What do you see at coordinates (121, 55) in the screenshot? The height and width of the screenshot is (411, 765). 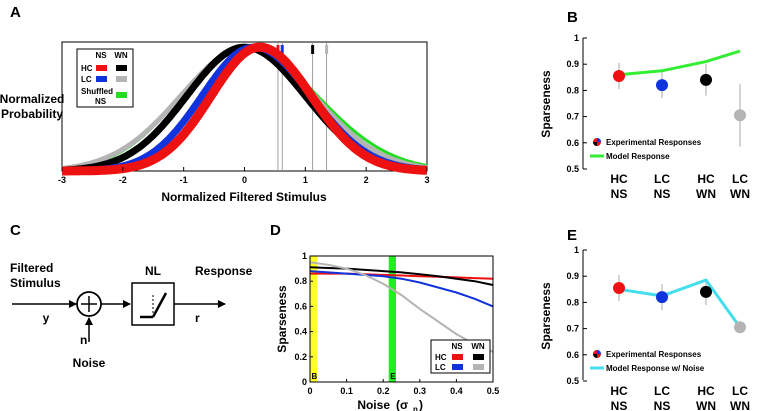 I see `legend-a-col-wn: WN` at bounding box center [121, 55].